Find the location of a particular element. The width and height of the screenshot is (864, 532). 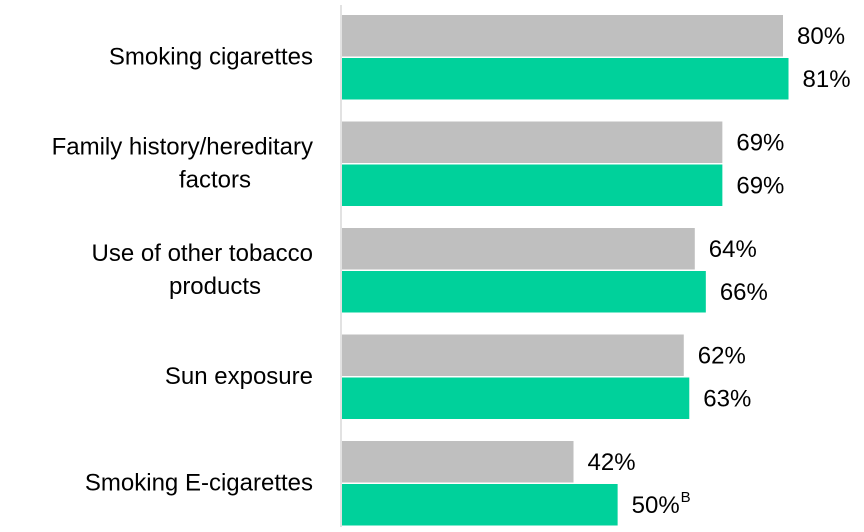

category-label-line: Smoking cigarettes is located at coordinates (211, 57).